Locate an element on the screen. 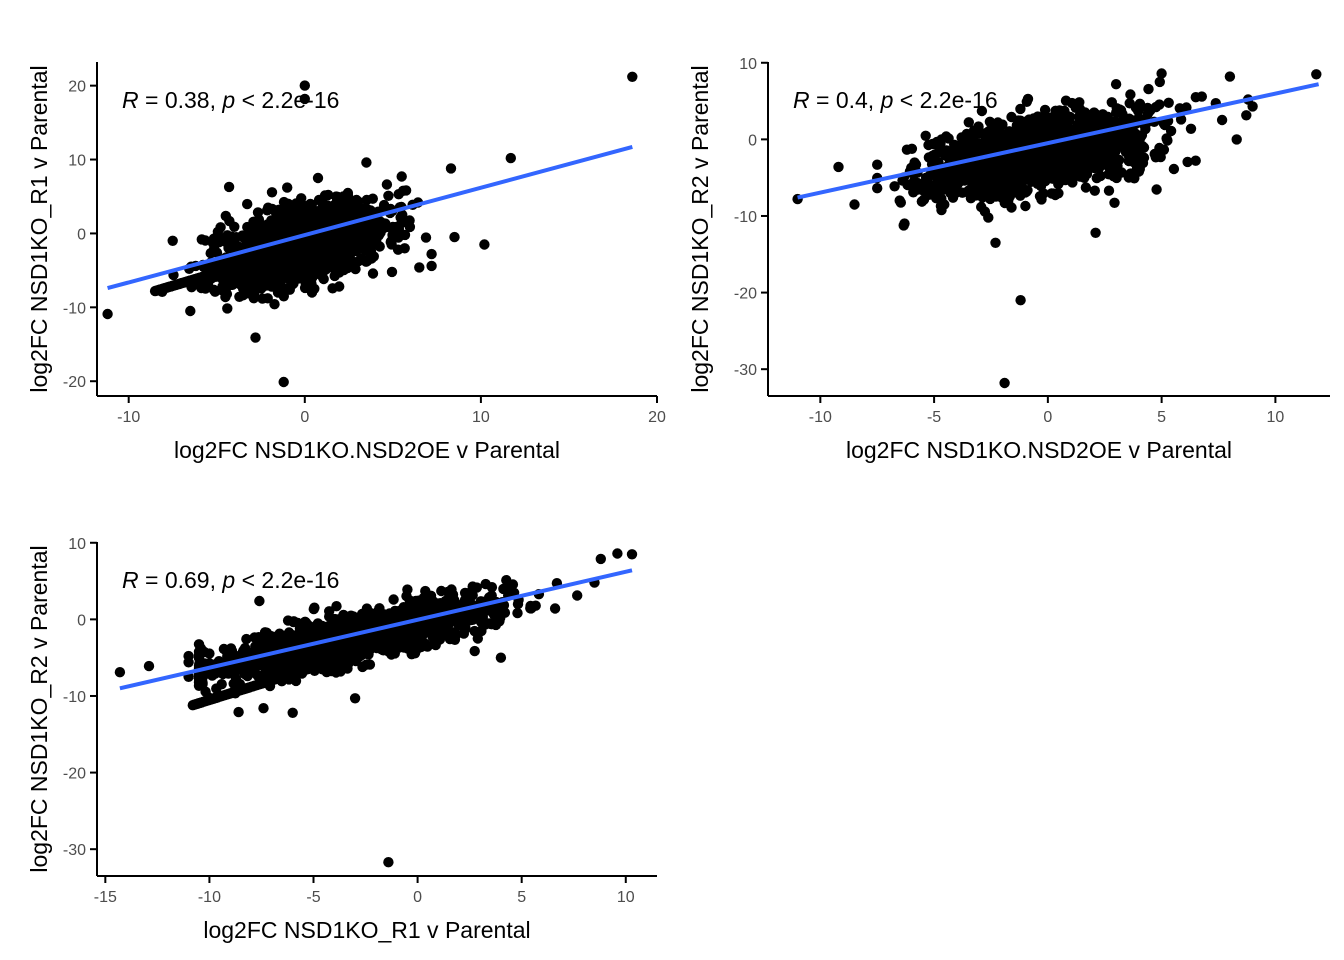 This screenshot has width=1344, height=960. x-tick-label: 0 is located at coordinates (304, 417).